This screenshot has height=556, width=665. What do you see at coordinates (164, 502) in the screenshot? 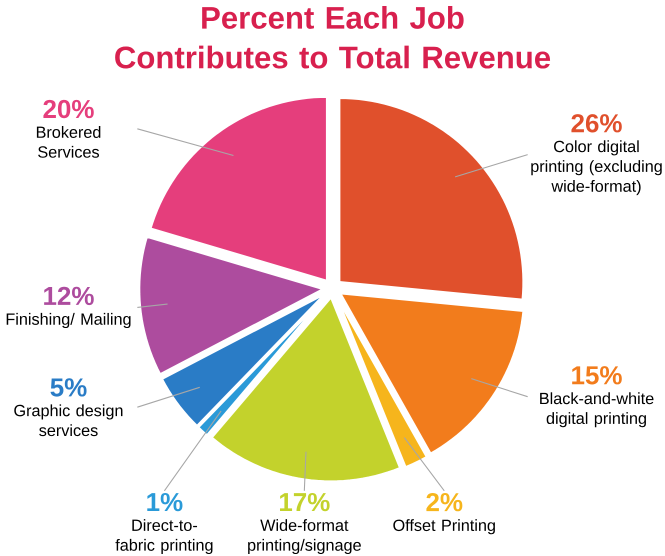
I see `data-label: 1%` at bounding box center [164, 502].